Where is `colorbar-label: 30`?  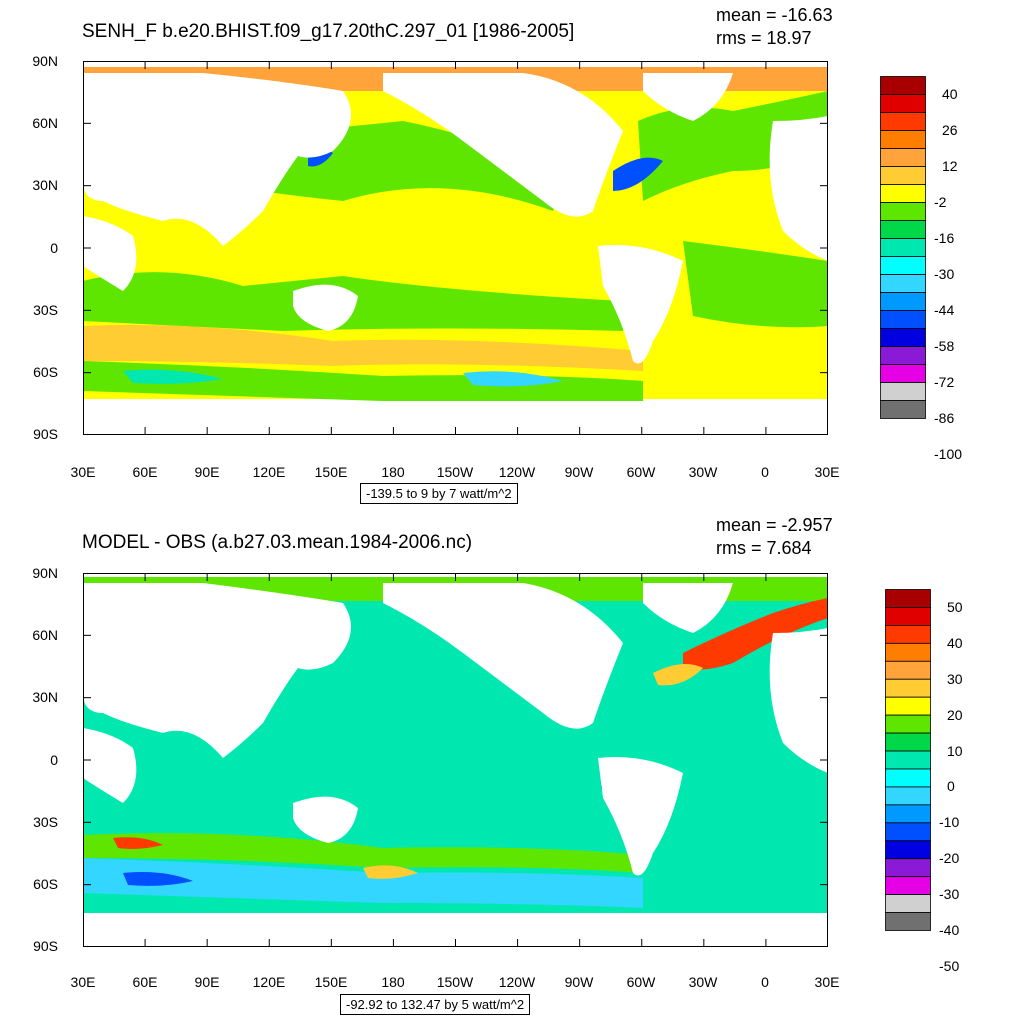
colorbar-label: 30 is located at coordinates (955, 678).